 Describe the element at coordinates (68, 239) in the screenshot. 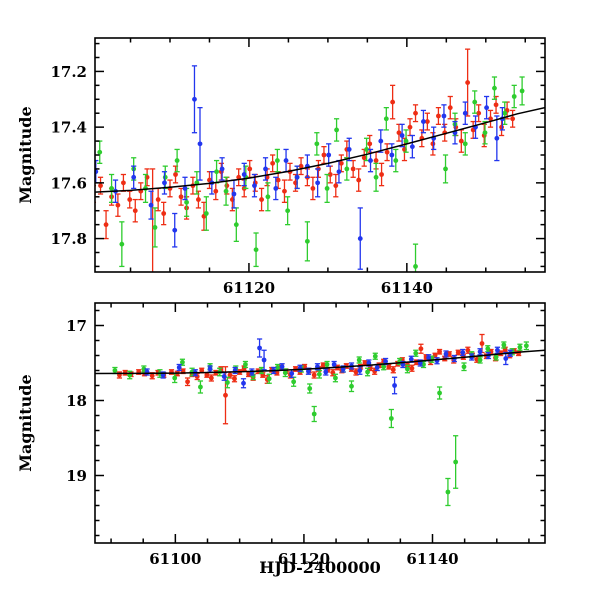

I see `y-tick-label-top: 17.8` at that location.